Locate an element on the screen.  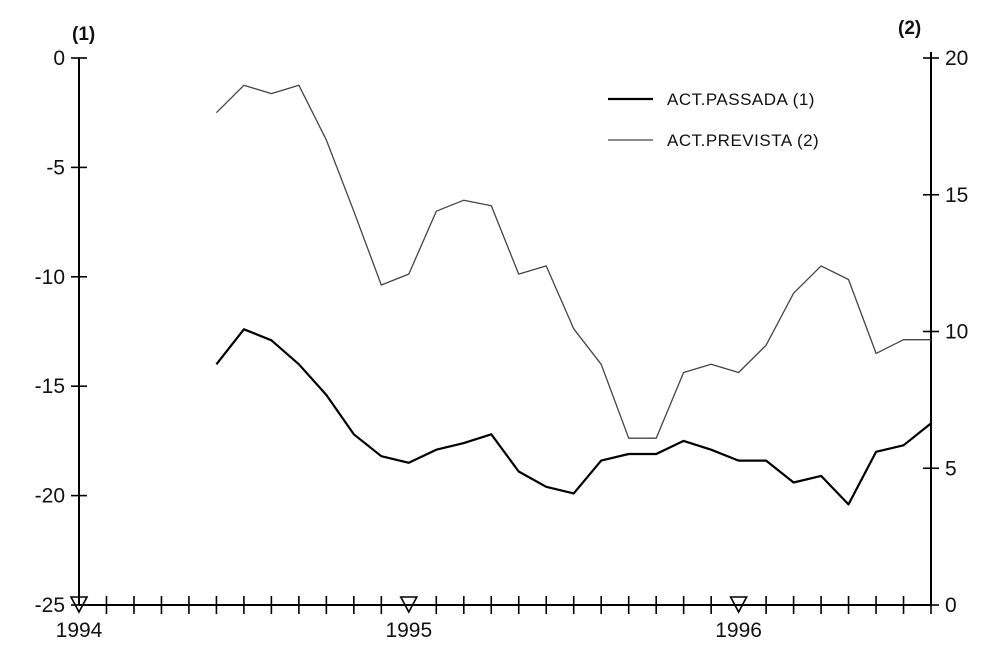
x-year-labels: 1994 1995 1996 is located at coordinates (409, 630).